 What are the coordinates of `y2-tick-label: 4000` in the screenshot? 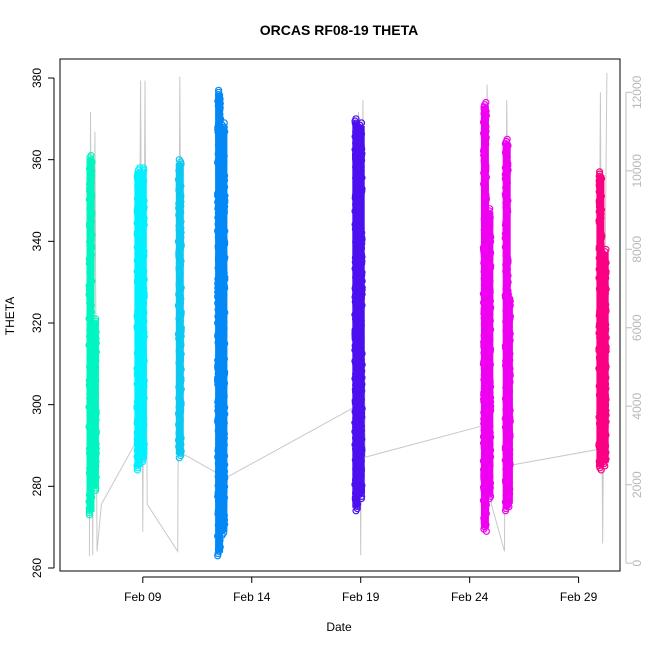 It's located at (637, 406).